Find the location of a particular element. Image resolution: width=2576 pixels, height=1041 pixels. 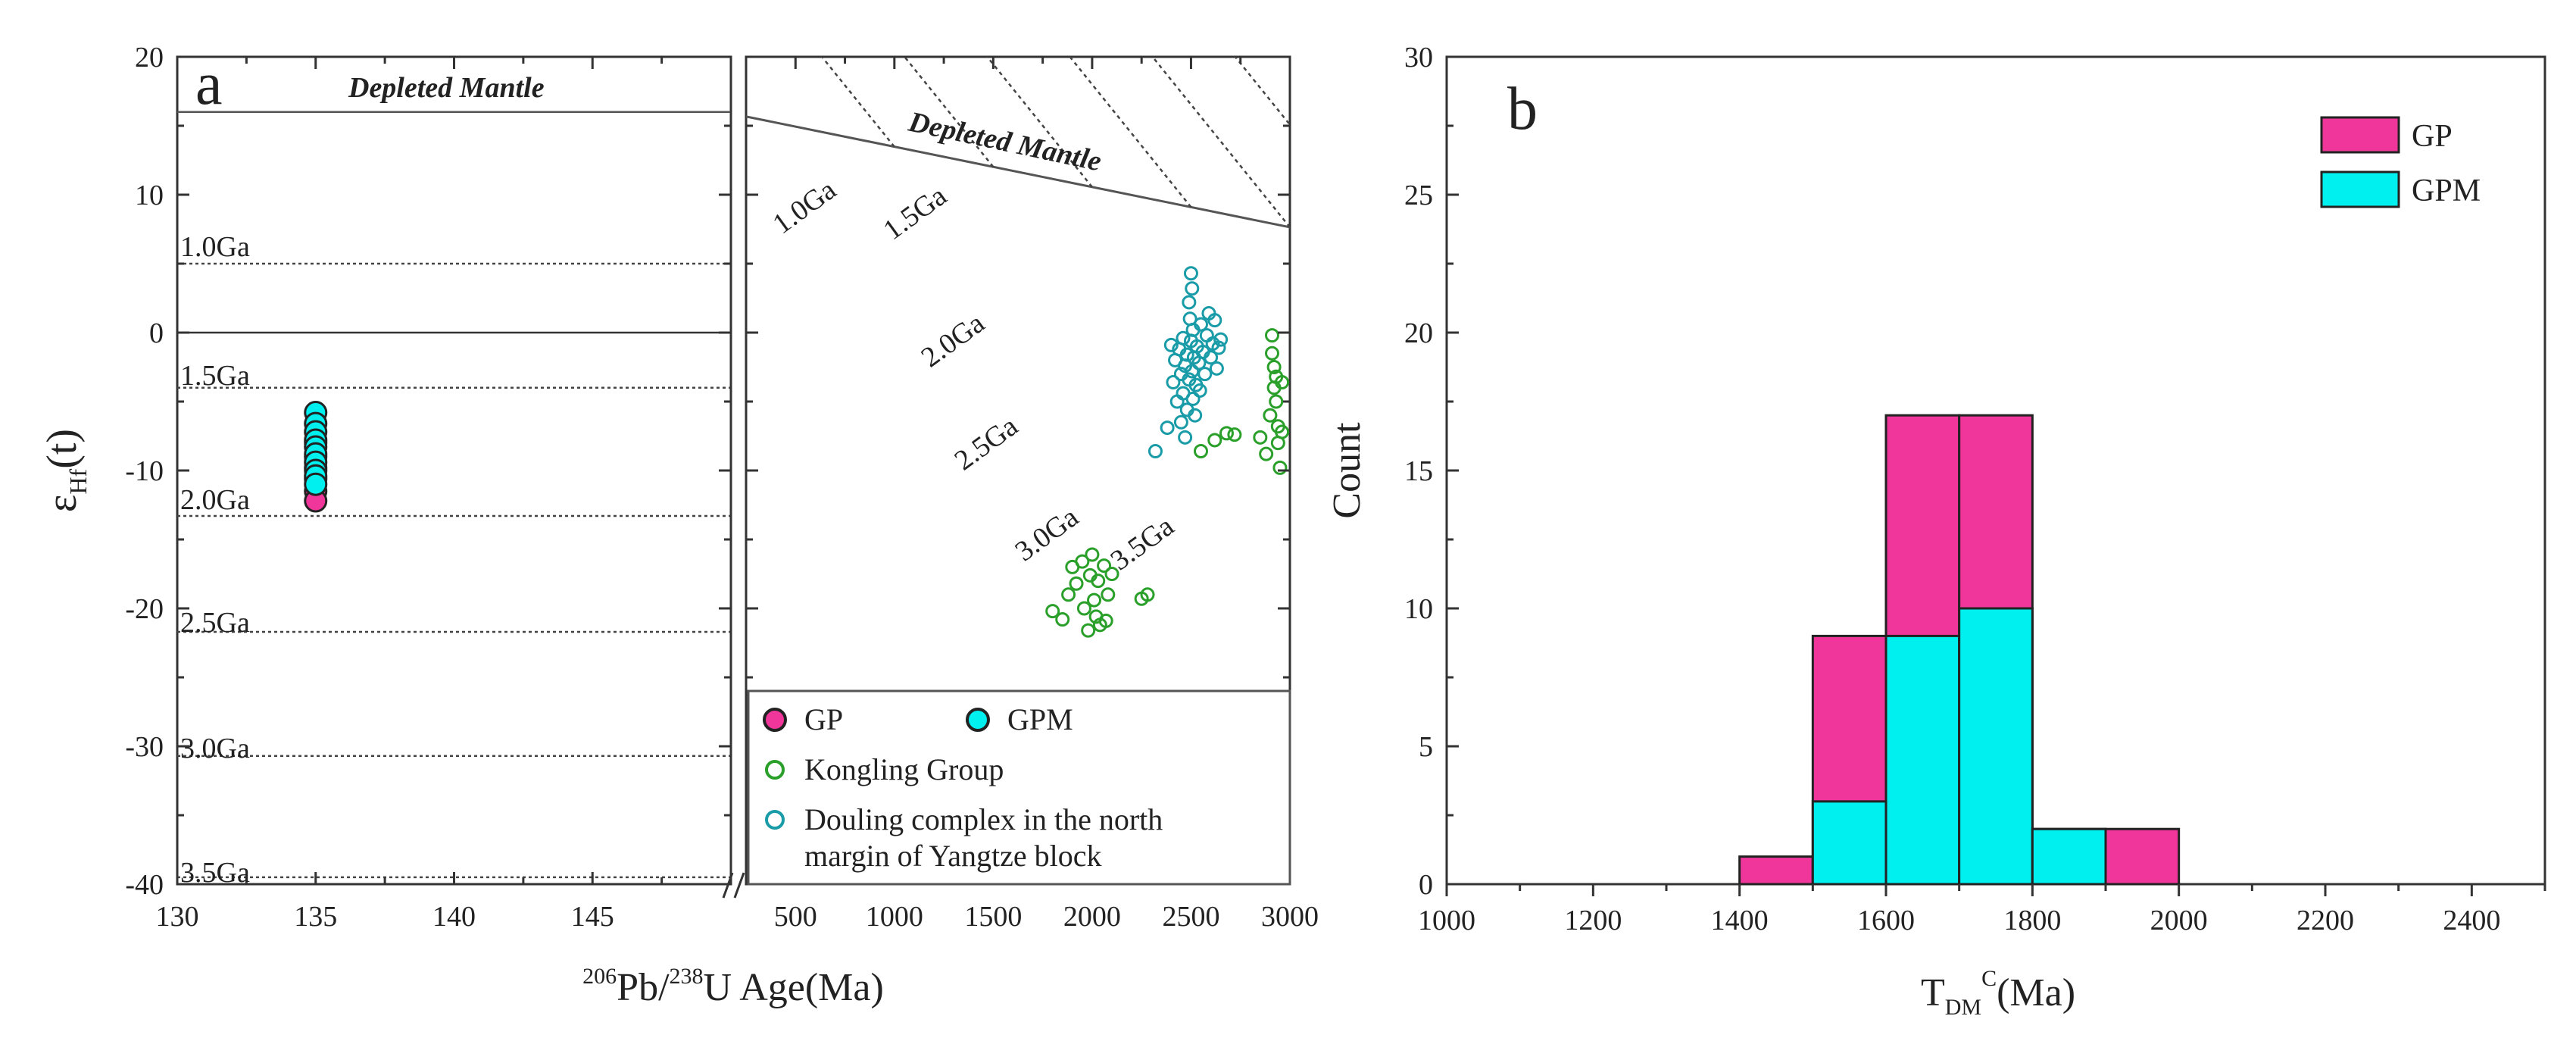

panel-b-bars is located at coordinates (1960, 650).